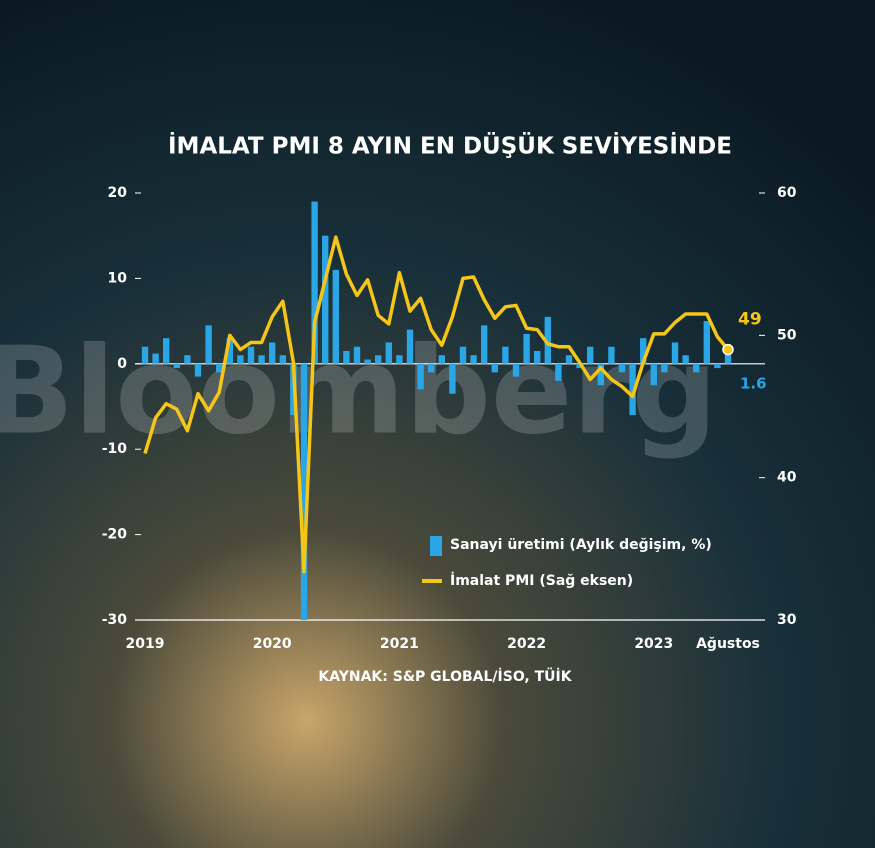 The height and width of the screenshot is (848, 875). Describe the element at coordinates (272, 644) in the screenshot. I see `x-tick-label: 2020` at that location.